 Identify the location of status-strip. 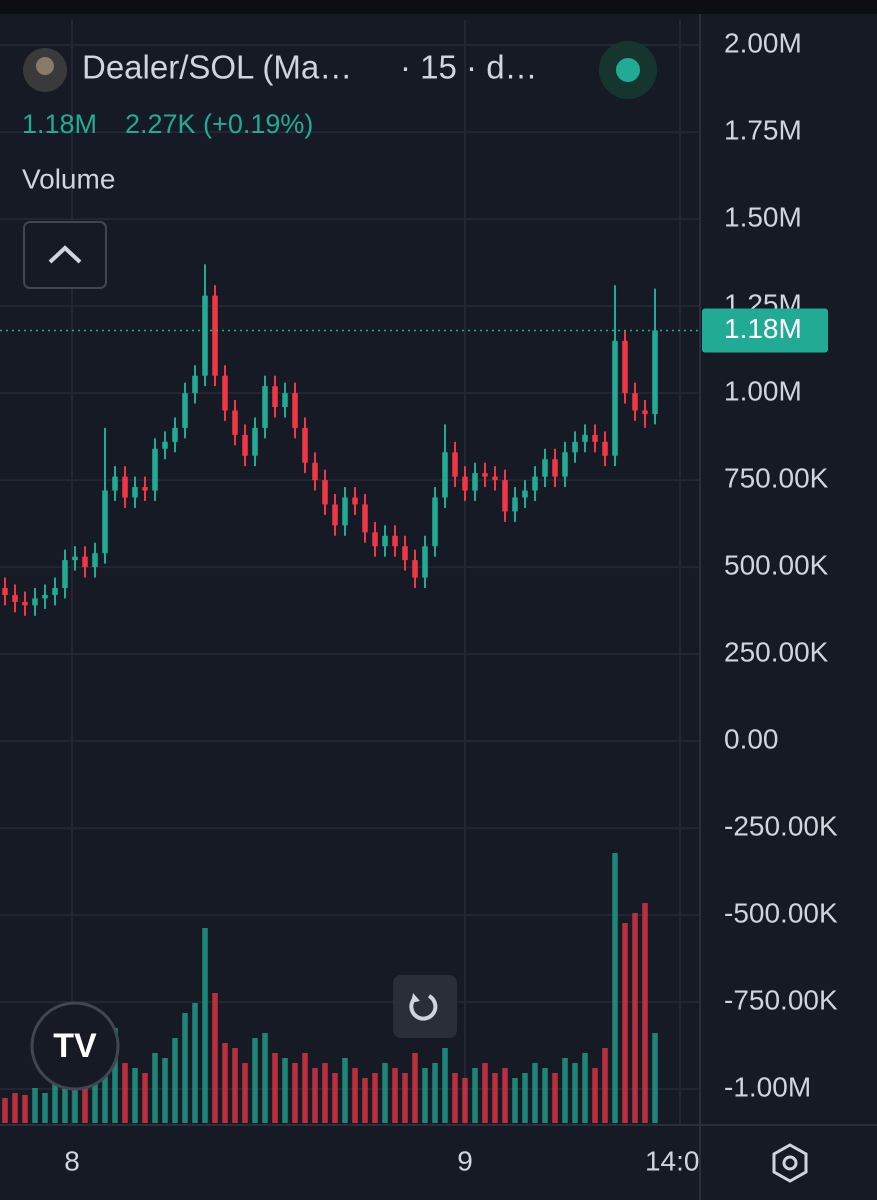
(438, 7).